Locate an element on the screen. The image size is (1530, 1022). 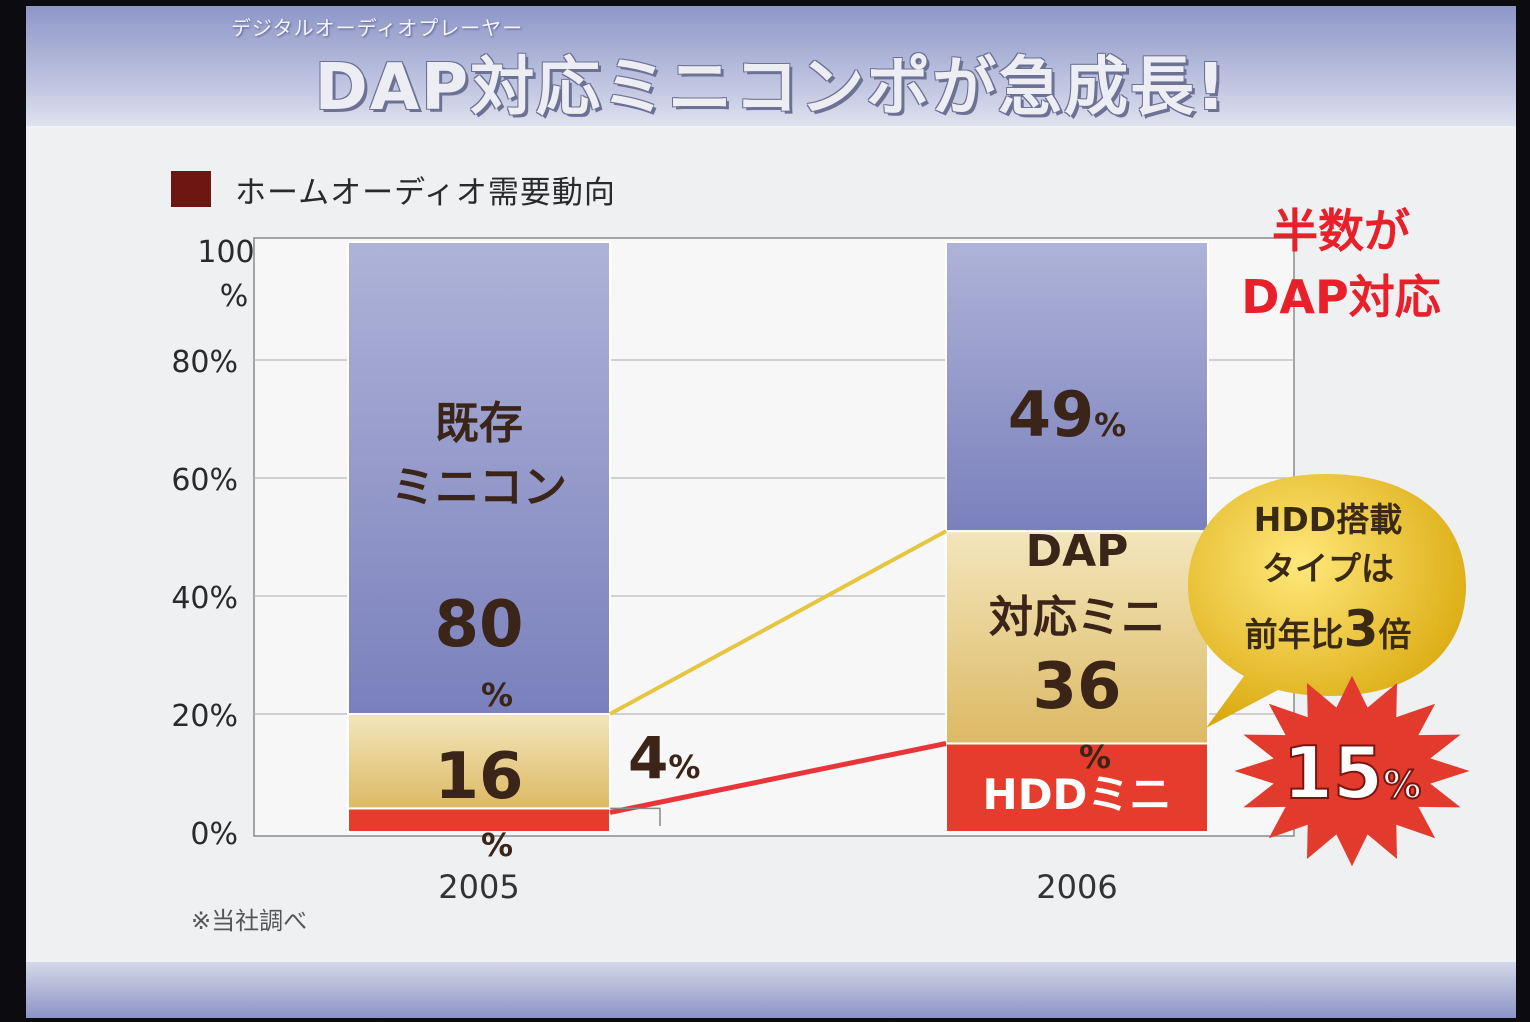
callout-line1: 半数が is located at coordinates (1341, 231).